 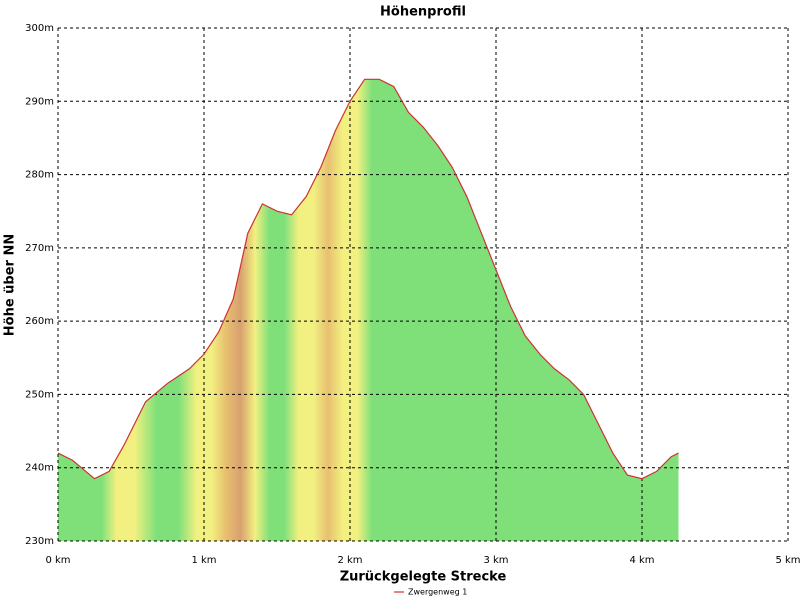 What do you see at coordinates (39, 28) in the screenshot?
I see `y-tick-label: 300m` at bounding box center [39, 28].